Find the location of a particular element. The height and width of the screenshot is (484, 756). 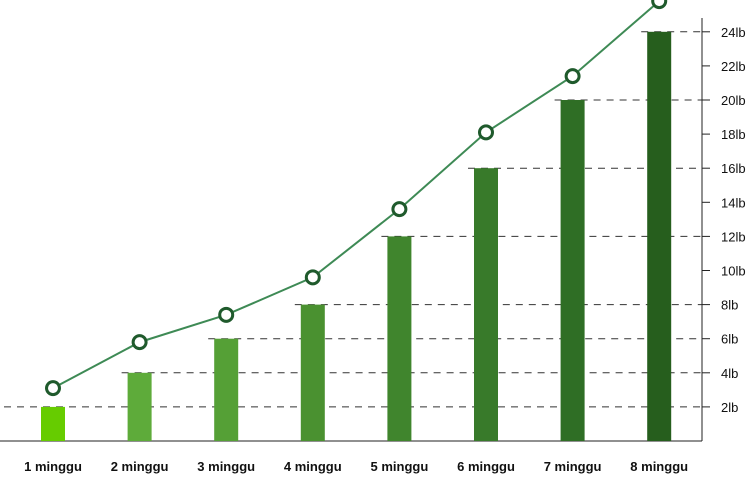

y-tick-label: 18lb is located at coordinates (733, 134).